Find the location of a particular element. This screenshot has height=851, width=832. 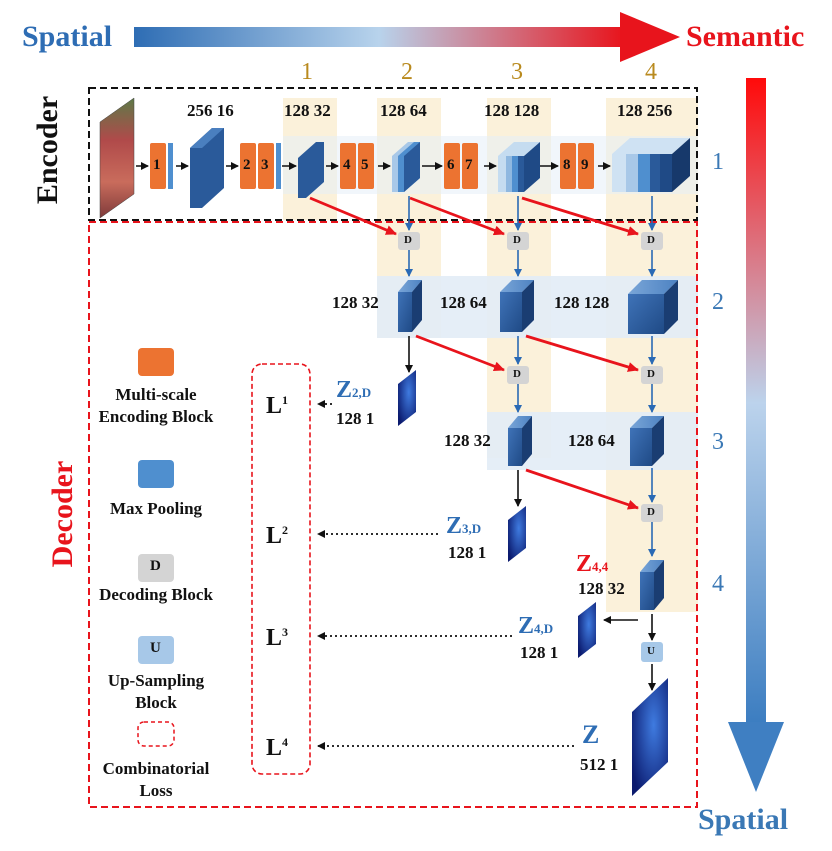

encoder-label: Encoder is located at coordinates (47, 150).